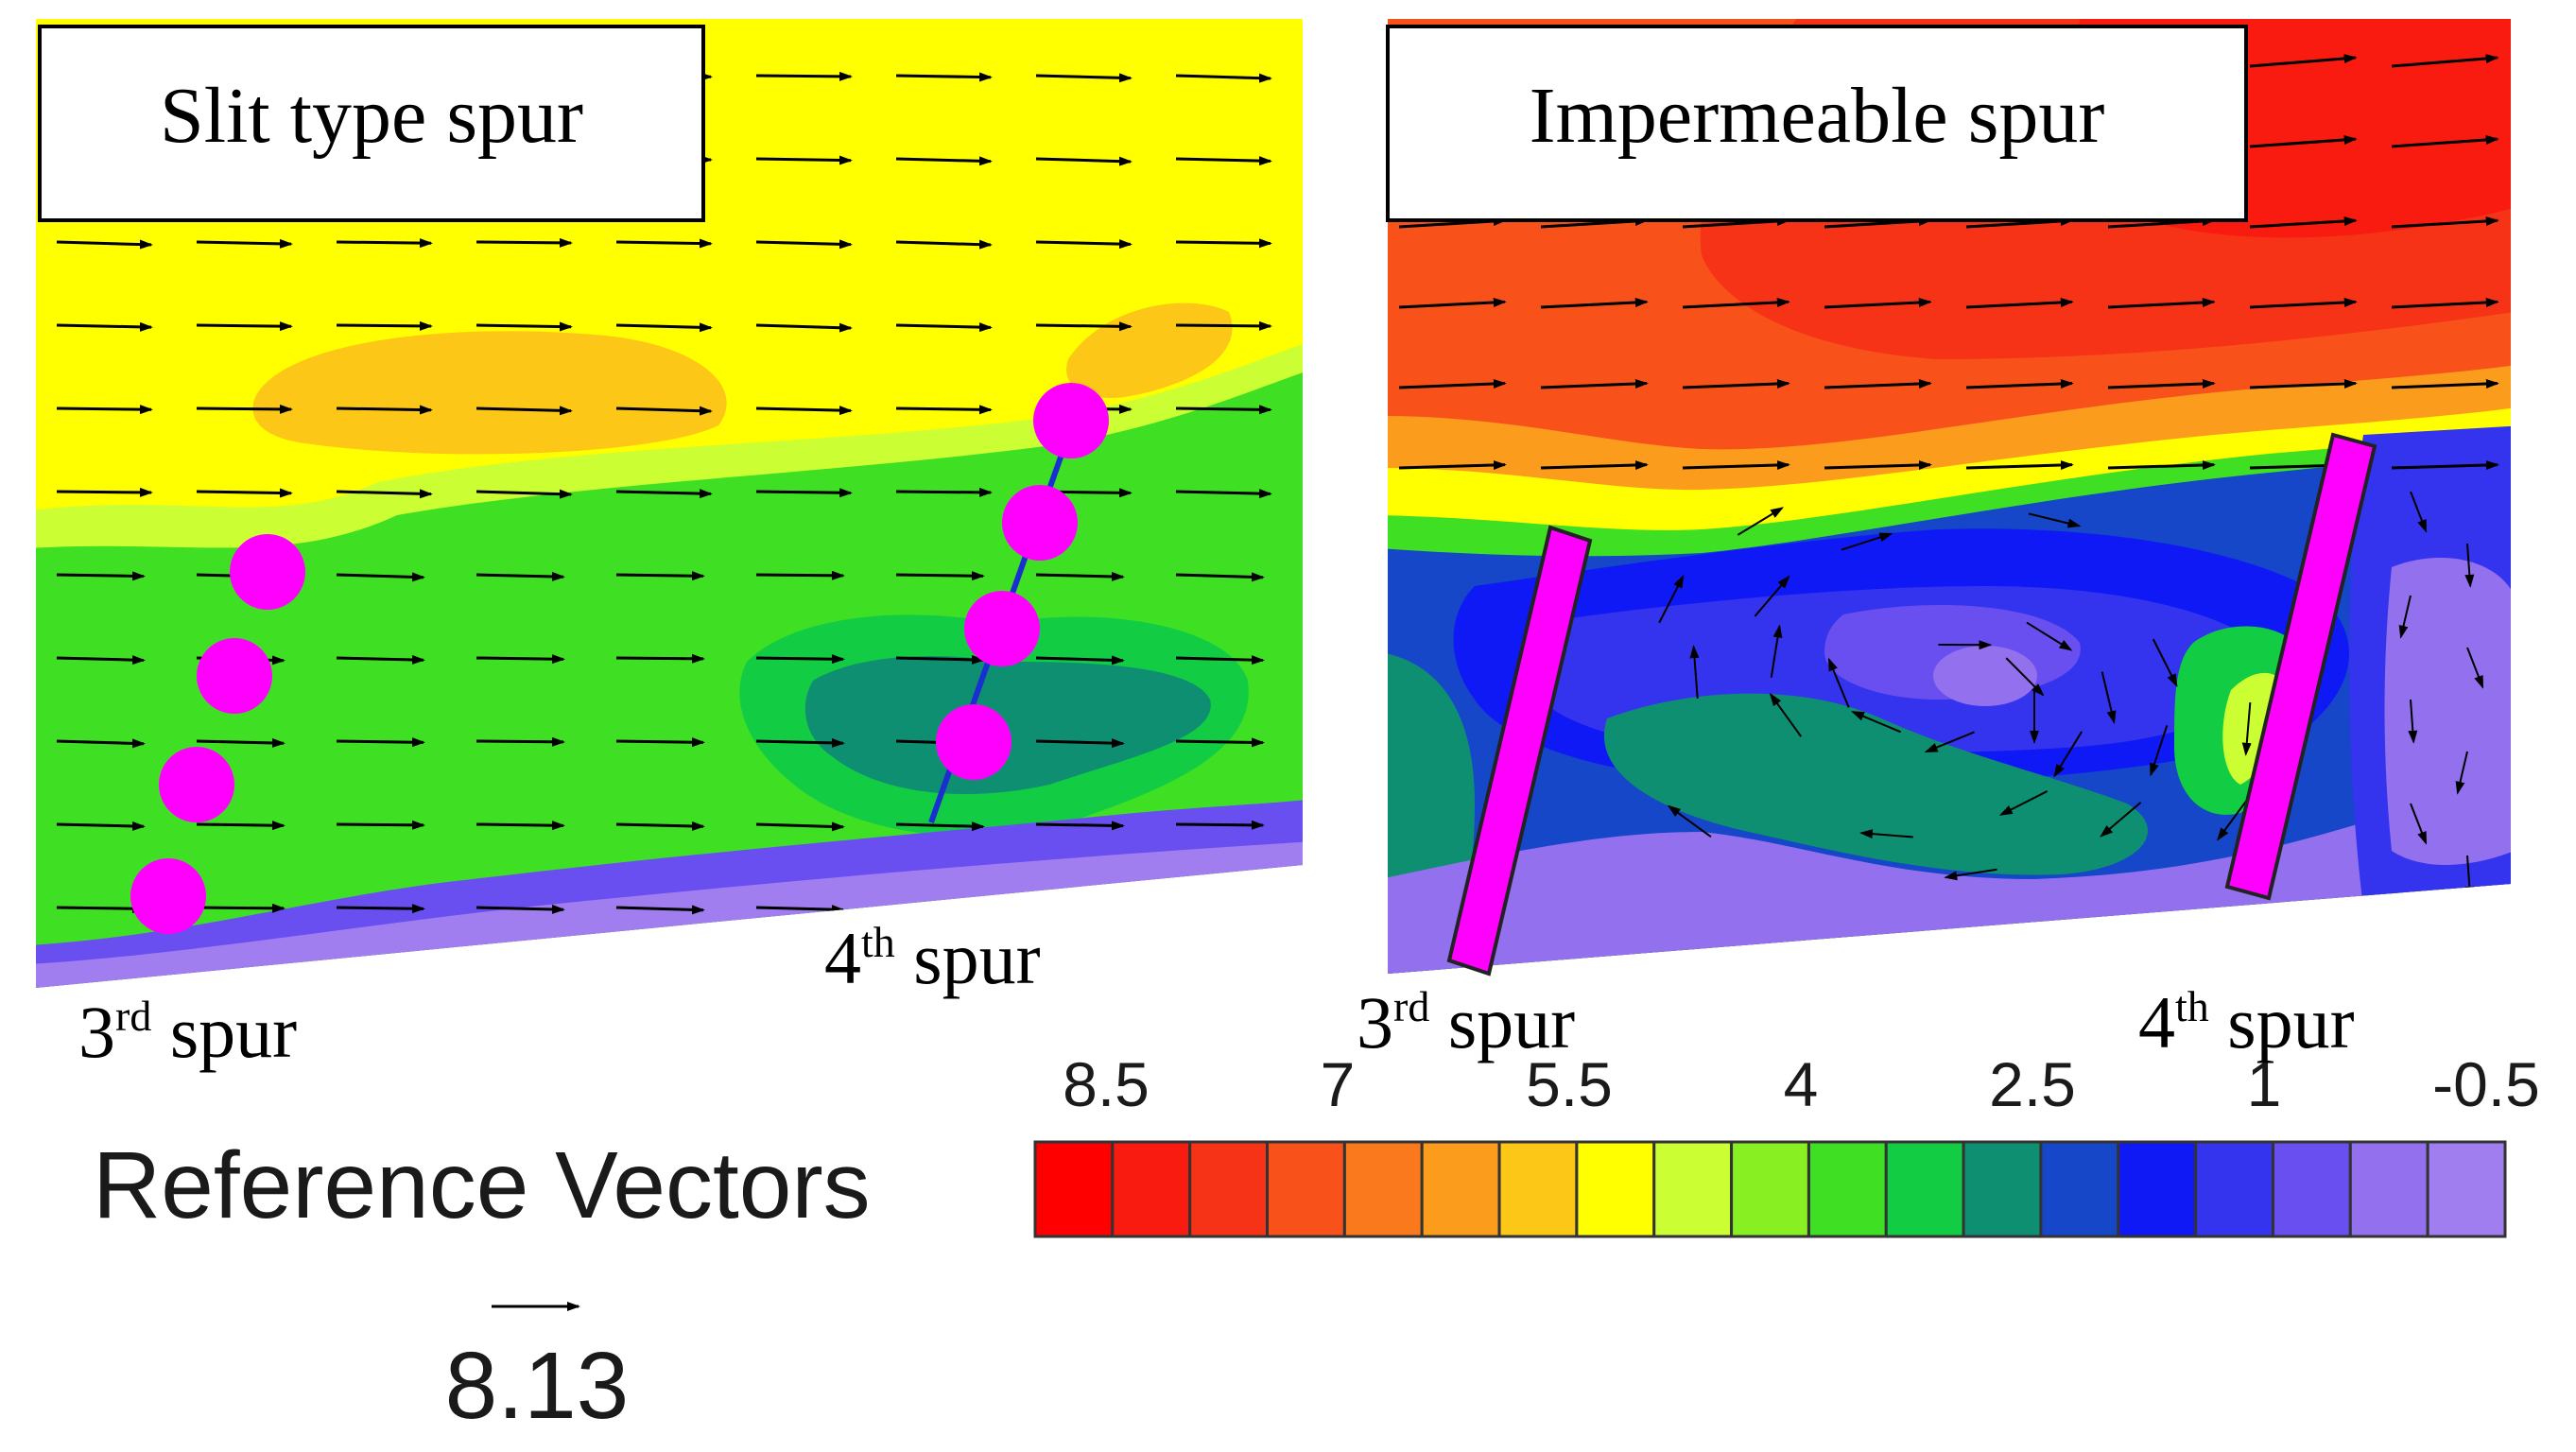 Image resolution: width=2576 pixels, height=1452 pixels. Describe the element at coordinates (482, 1185) in the screenshot. I see `reference-vectors-label: Reference Vectors` at that location.